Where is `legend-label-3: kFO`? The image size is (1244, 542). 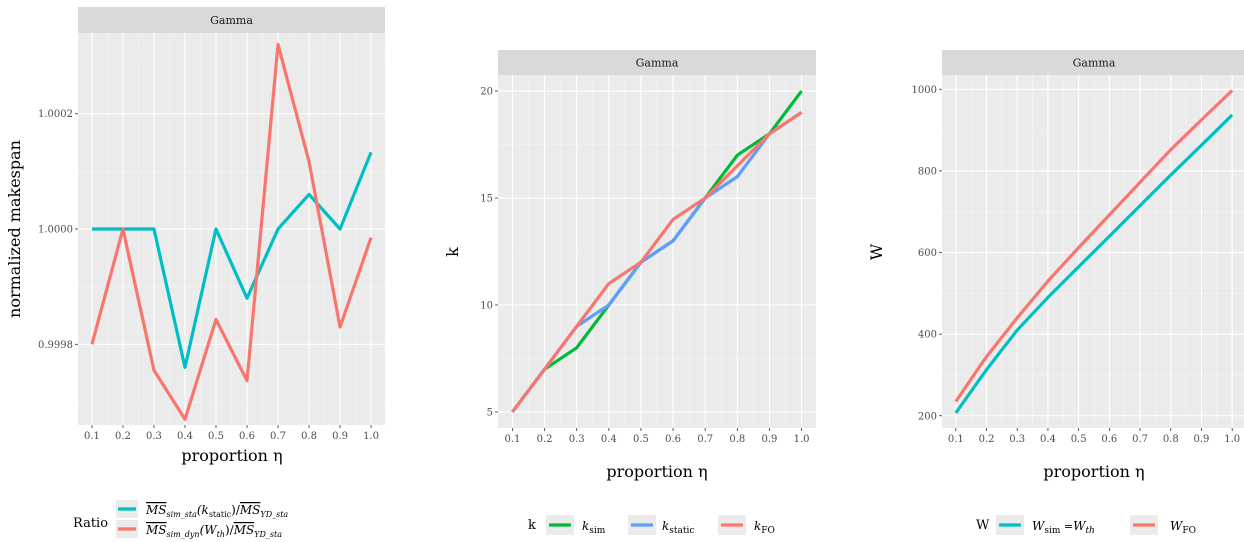 legend-label-3: kFO is located at coordinates (764, 527).